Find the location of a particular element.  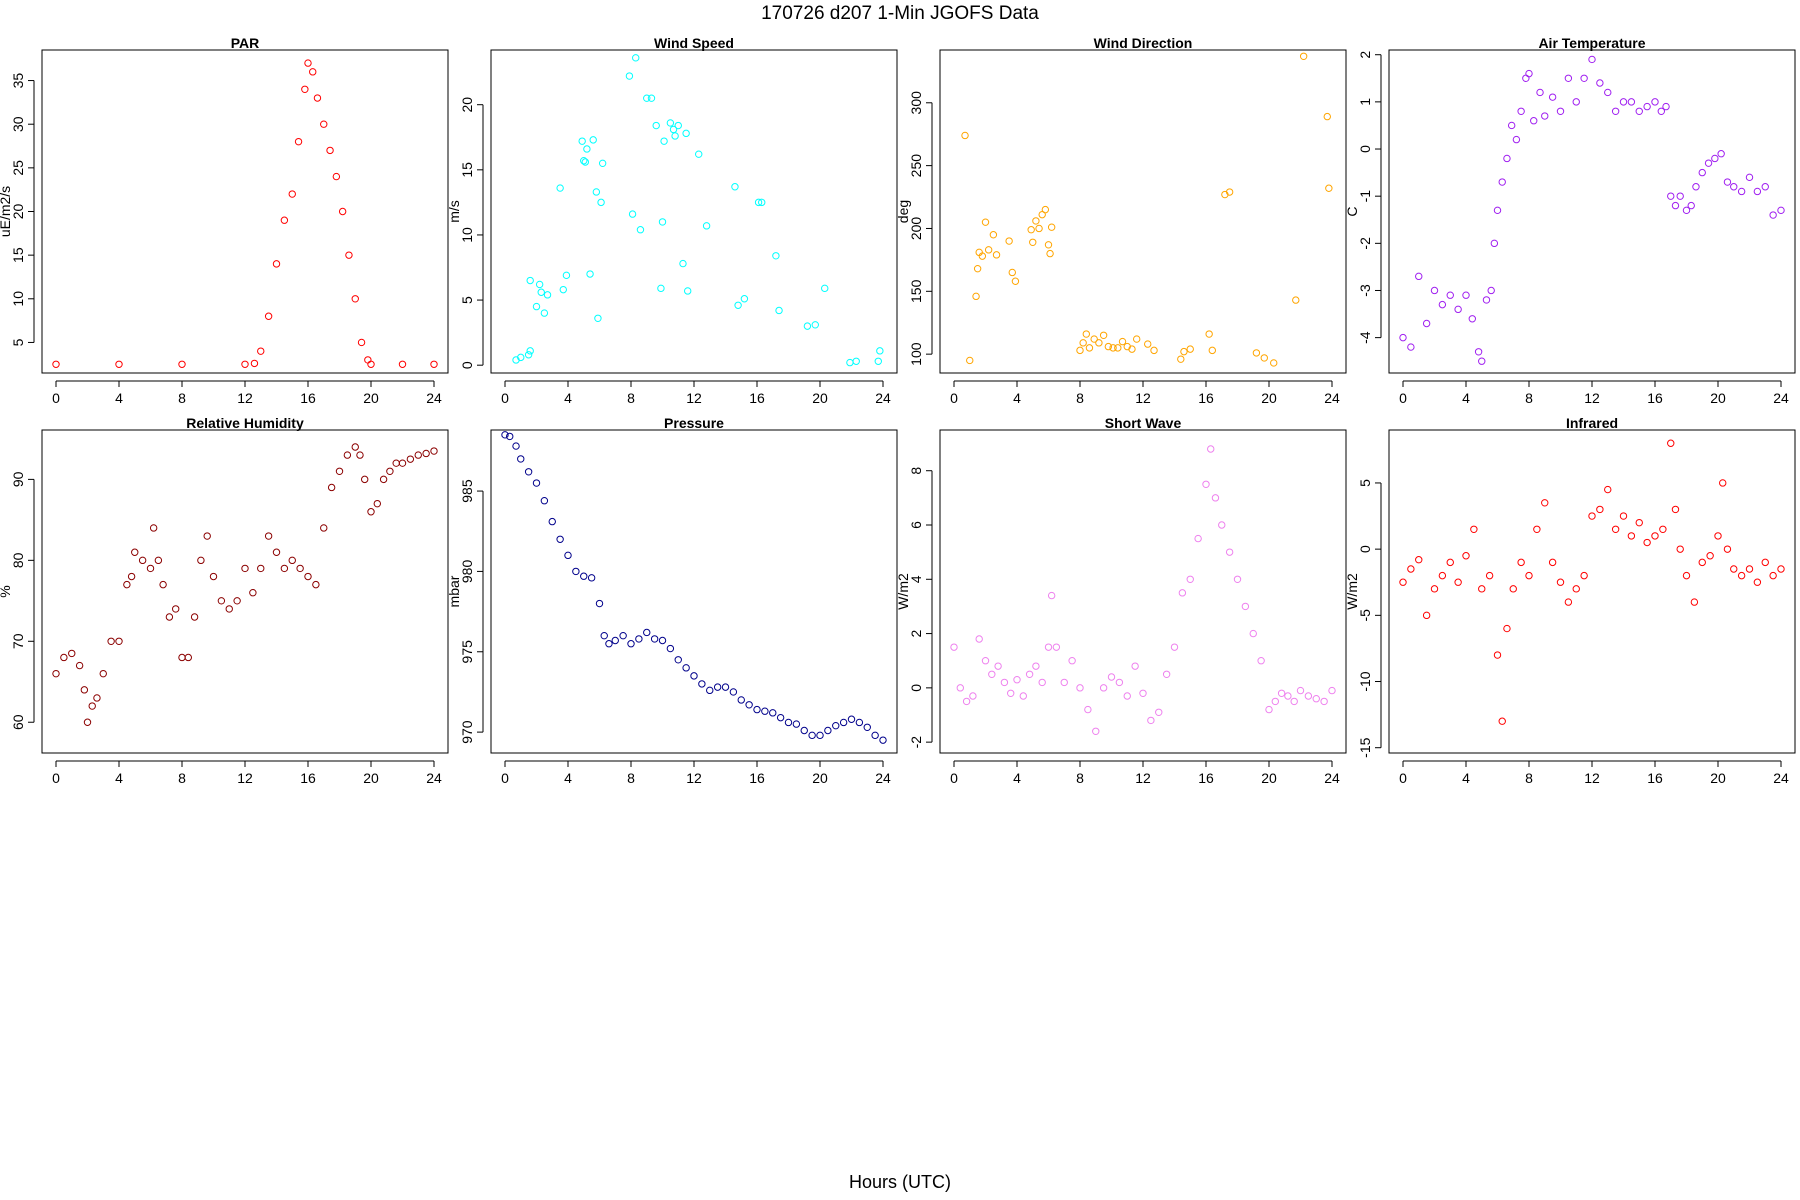

y-axis-pressure: 970 975 980 985 mbar is located at coordinates (465, 611).